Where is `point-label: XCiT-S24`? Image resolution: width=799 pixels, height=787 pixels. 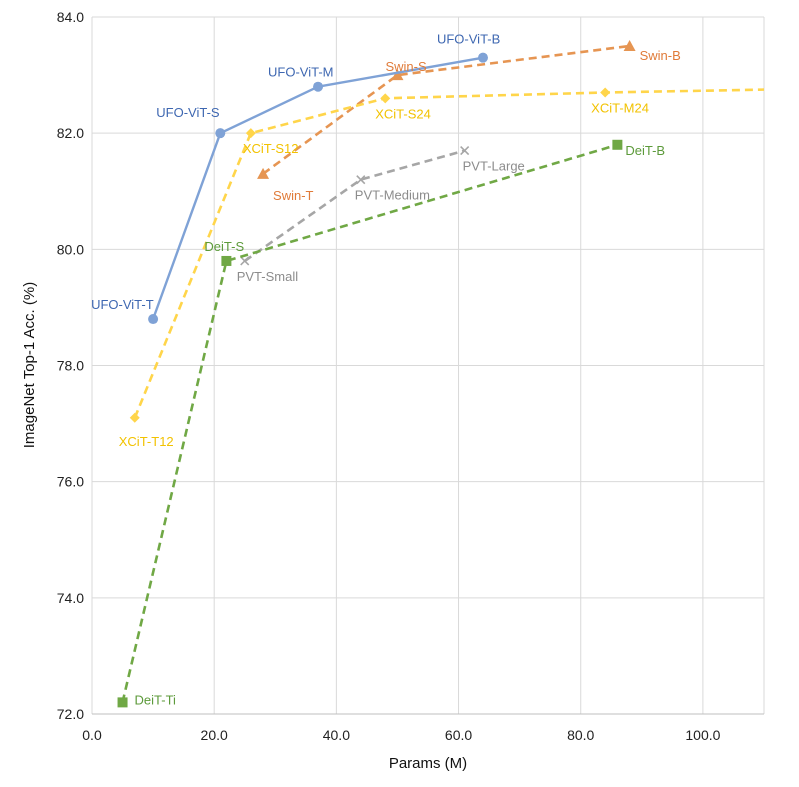 point-label: XCiT-S24 is located at coordinates (403, 113).